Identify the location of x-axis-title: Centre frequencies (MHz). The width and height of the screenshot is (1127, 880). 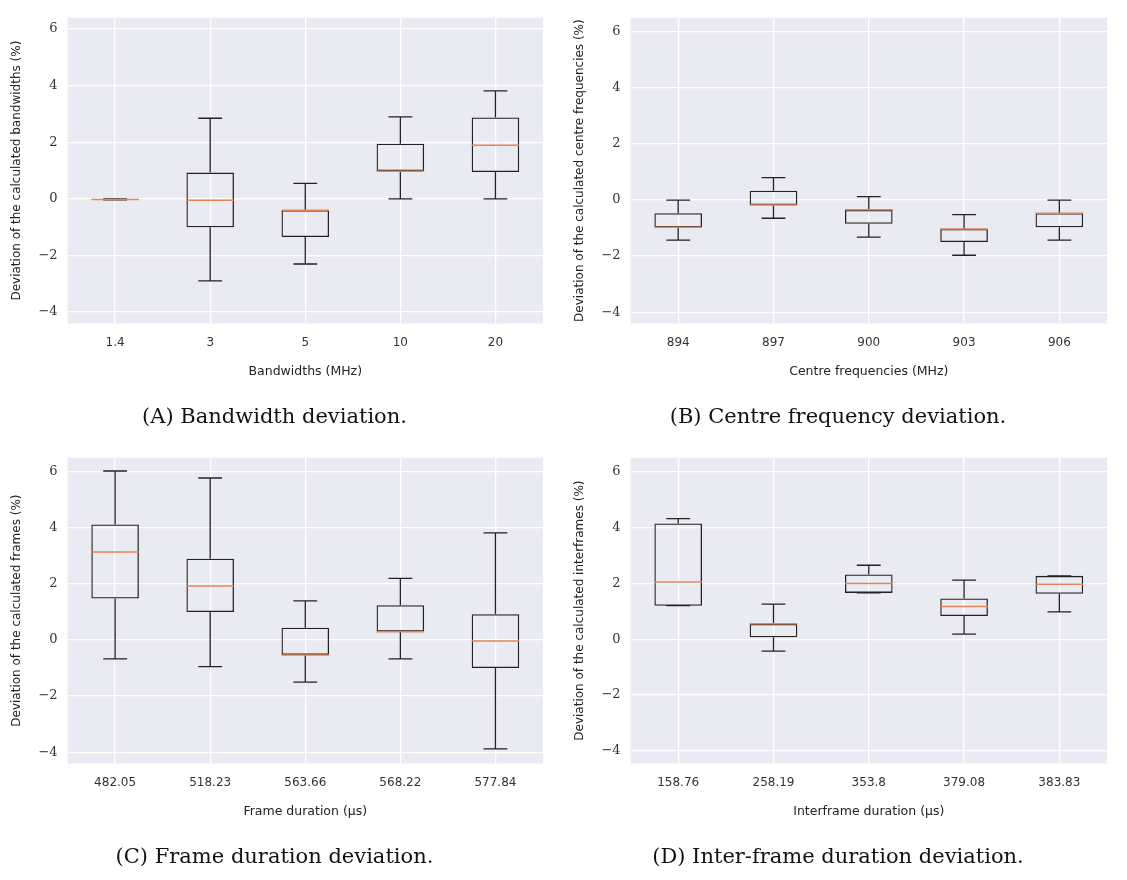
(869, 370).